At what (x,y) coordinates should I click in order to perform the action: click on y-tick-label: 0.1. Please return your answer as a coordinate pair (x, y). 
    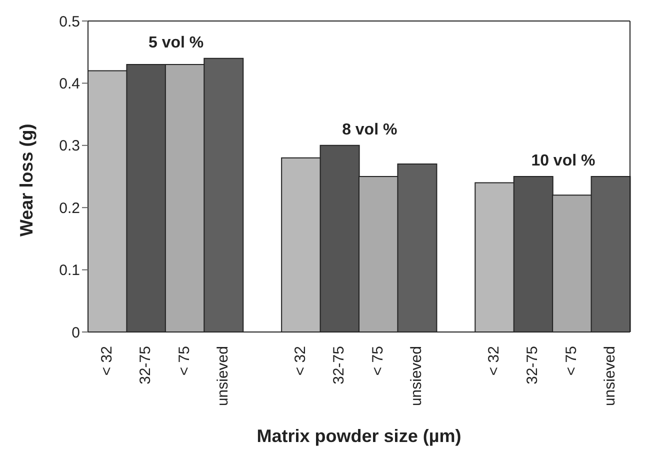
    Looking at the image, I should click on (69, 271).